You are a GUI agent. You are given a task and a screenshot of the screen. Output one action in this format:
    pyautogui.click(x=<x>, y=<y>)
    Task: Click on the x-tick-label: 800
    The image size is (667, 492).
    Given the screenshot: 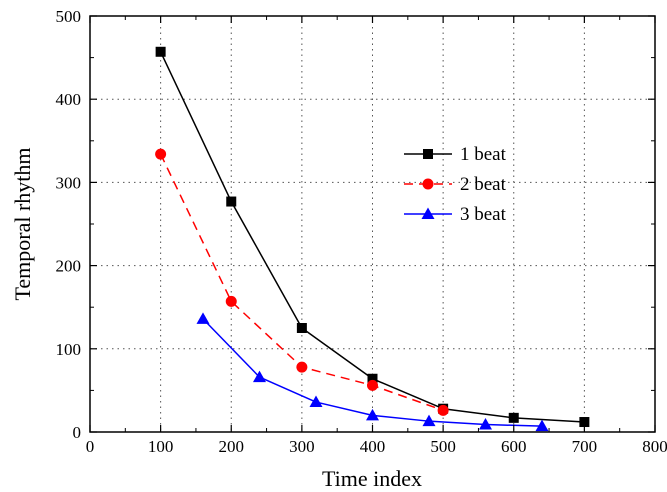 What is the action you would take?
    pyautogui.click(x=654, y=446)
    